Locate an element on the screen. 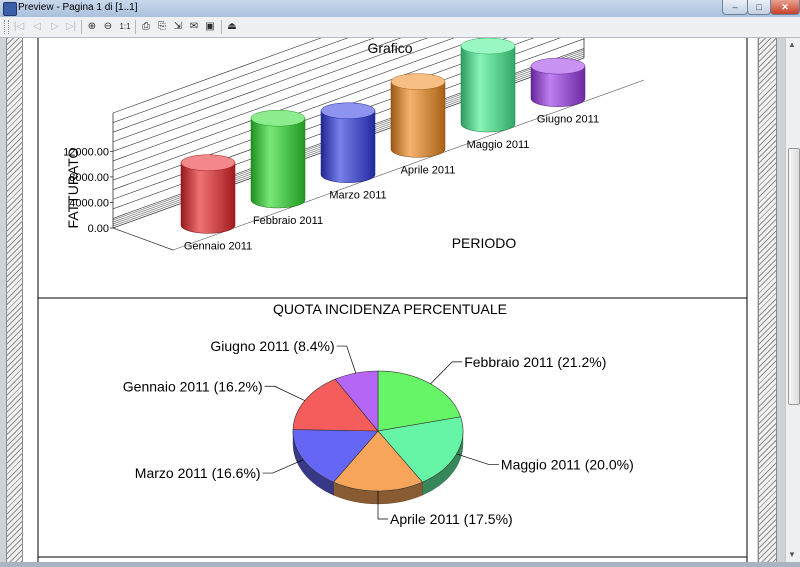  close-button: ✕ is located at coordinates (785, 7).